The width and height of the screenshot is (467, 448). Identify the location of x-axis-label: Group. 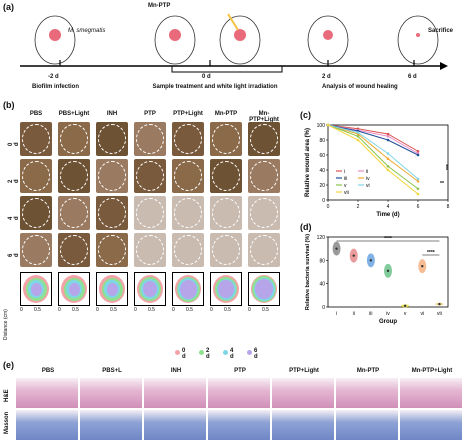
(388, 322).